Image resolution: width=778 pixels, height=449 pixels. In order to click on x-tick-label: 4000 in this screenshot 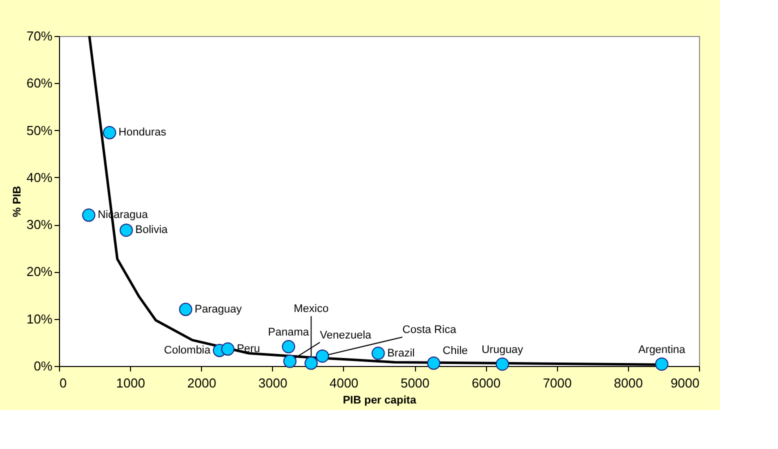, I will do `click(343, 383)`.